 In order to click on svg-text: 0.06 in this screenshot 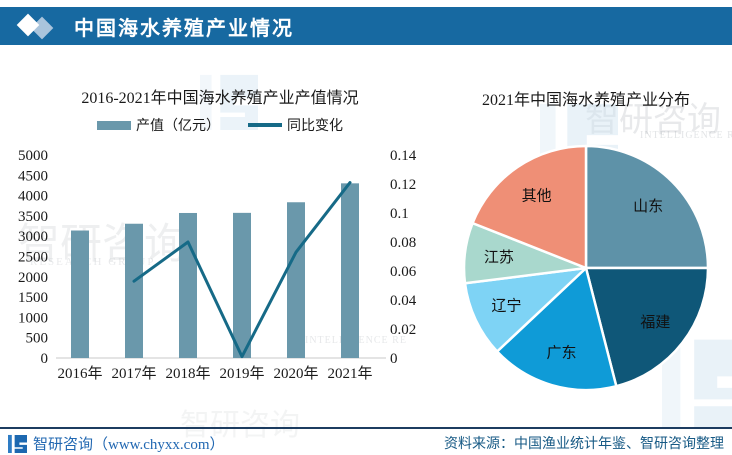, I will do `click(403, 272)`.